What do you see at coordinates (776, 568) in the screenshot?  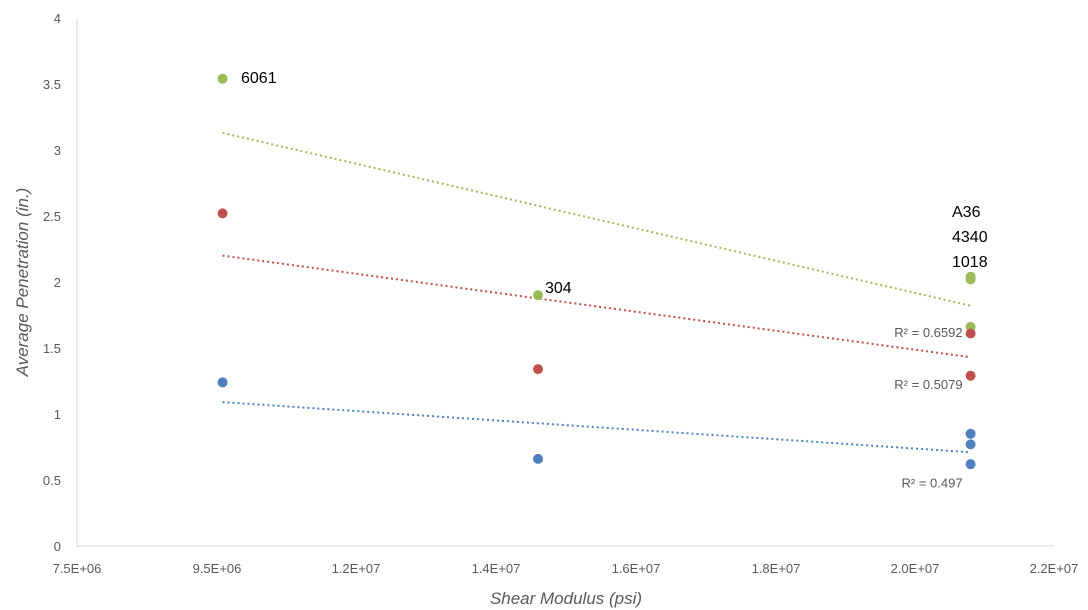 I see `x-tick-label: 1.8E+07` at bounding box center [776, 568].